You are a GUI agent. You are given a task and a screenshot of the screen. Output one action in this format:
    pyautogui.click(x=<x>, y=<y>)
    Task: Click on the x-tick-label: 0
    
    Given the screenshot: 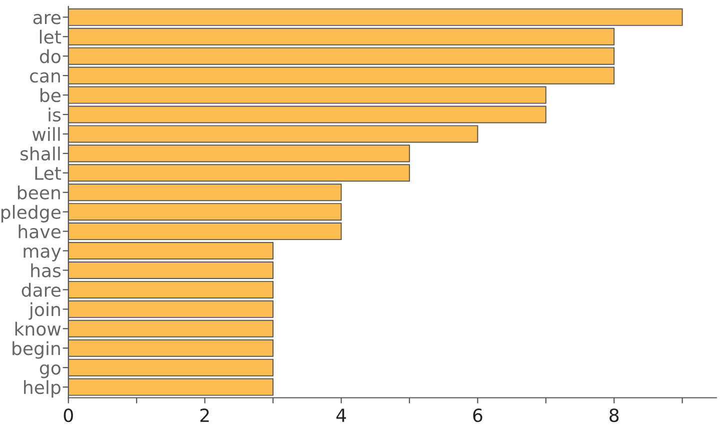 What is the action you would take?
    pyautogui.click(x=68, y=415)
    